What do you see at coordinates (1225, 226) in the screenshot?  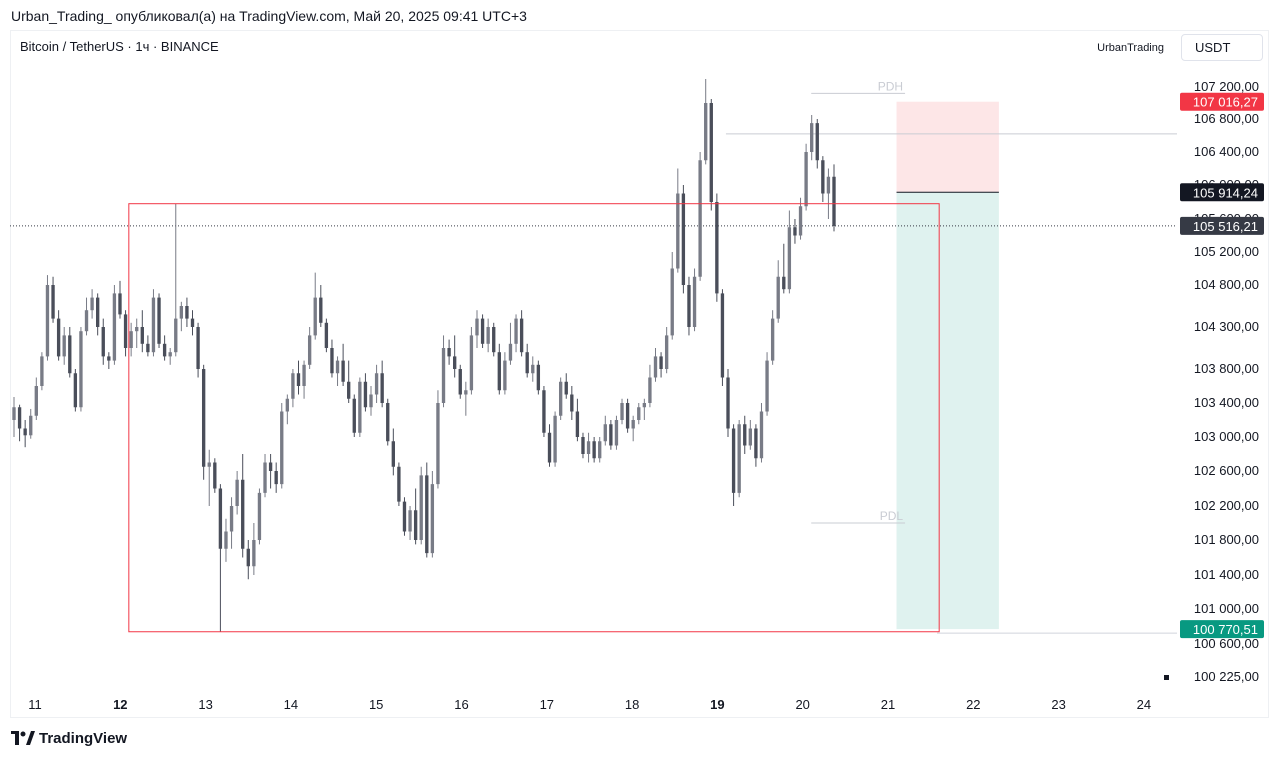 I see `current-price-label: 105 516,21` at bounding box center [1225, 226].